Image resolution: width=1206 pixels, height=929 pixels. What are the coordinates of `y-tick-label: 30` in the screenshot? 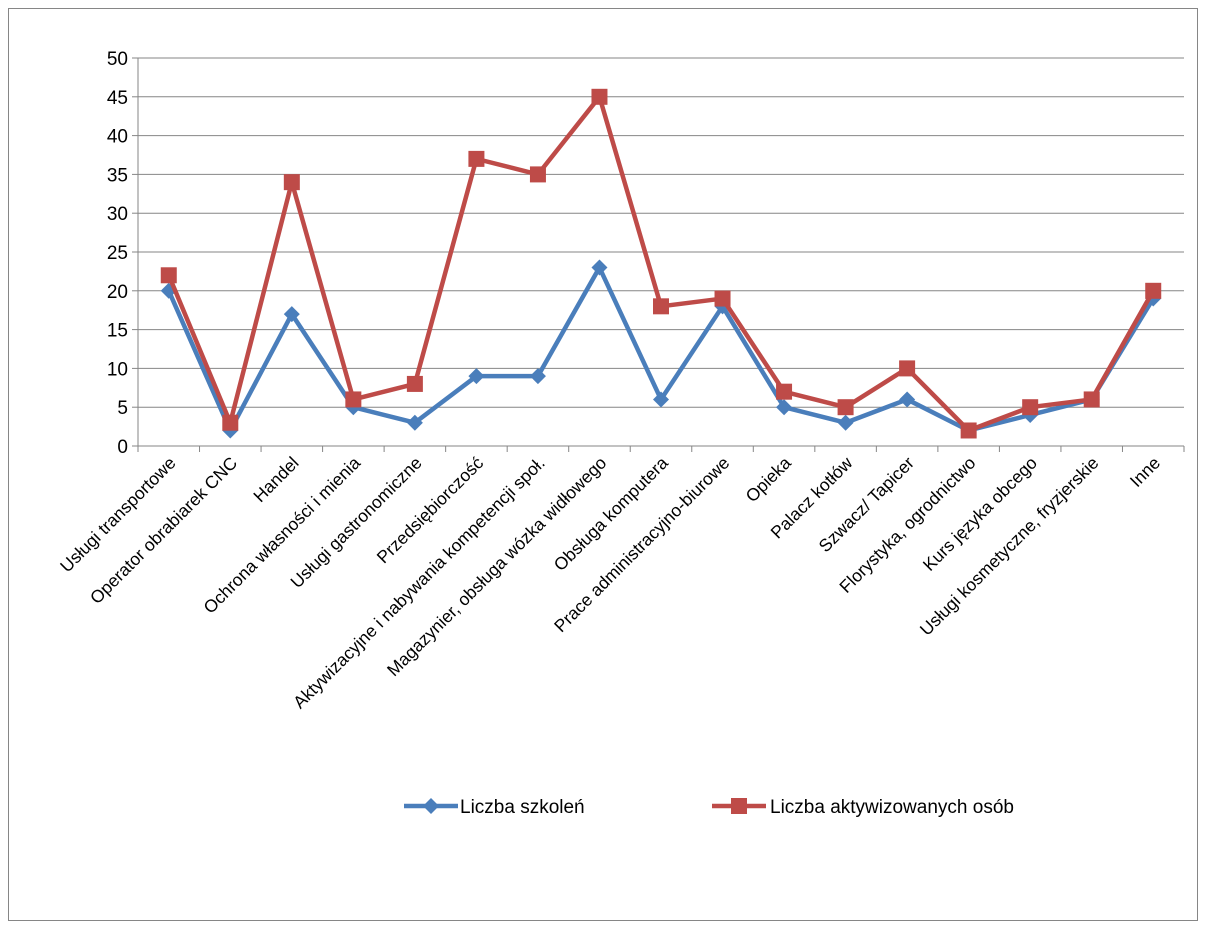 It's located at (117, 214).